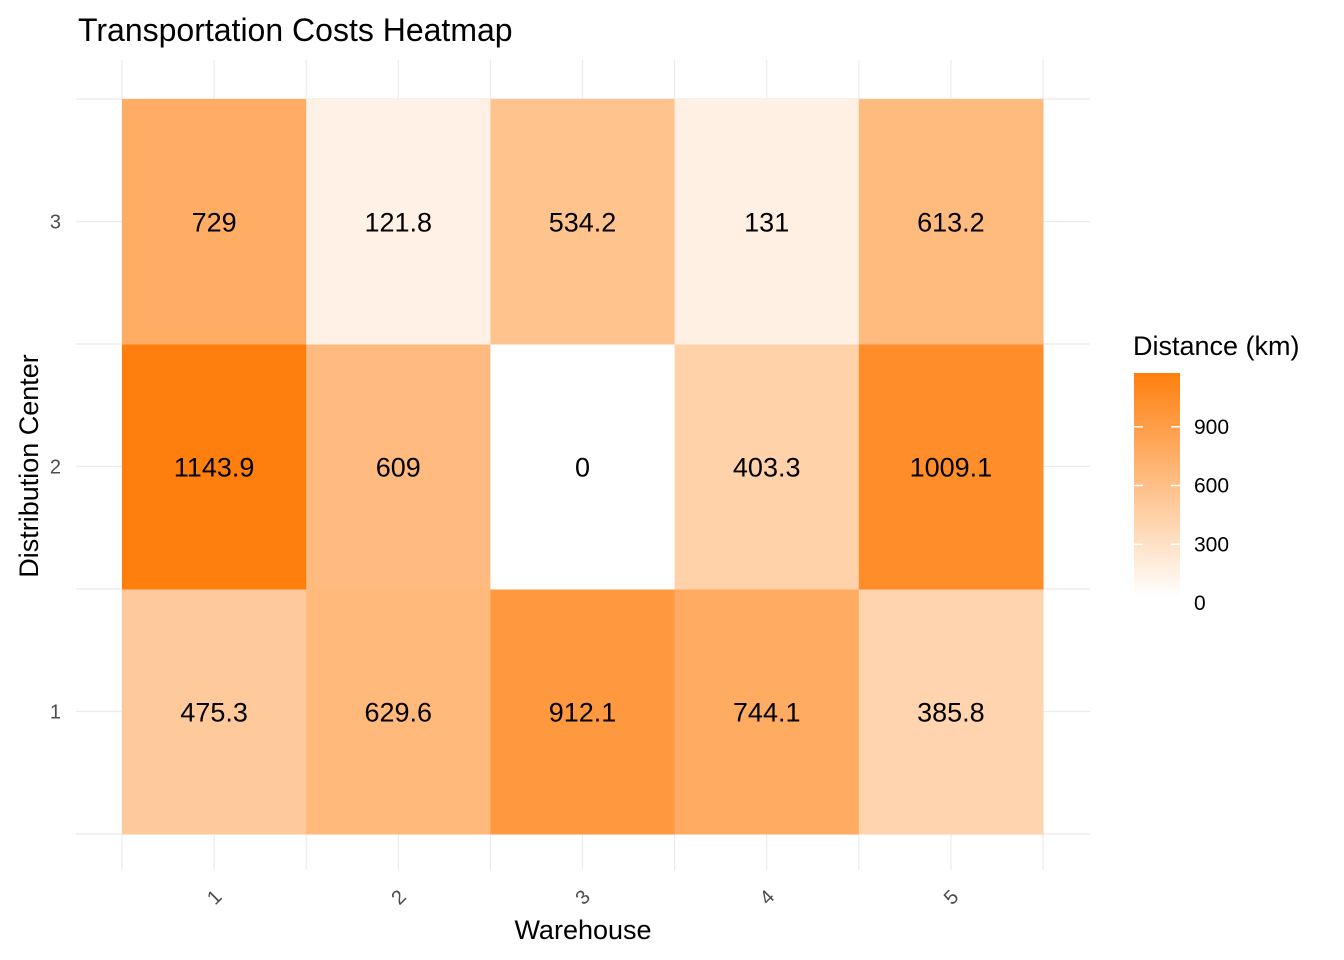 Image resolution: width=1344 pixels, height=960 pixels. I want to click on cell-value-label: 0, so click(582, 468).